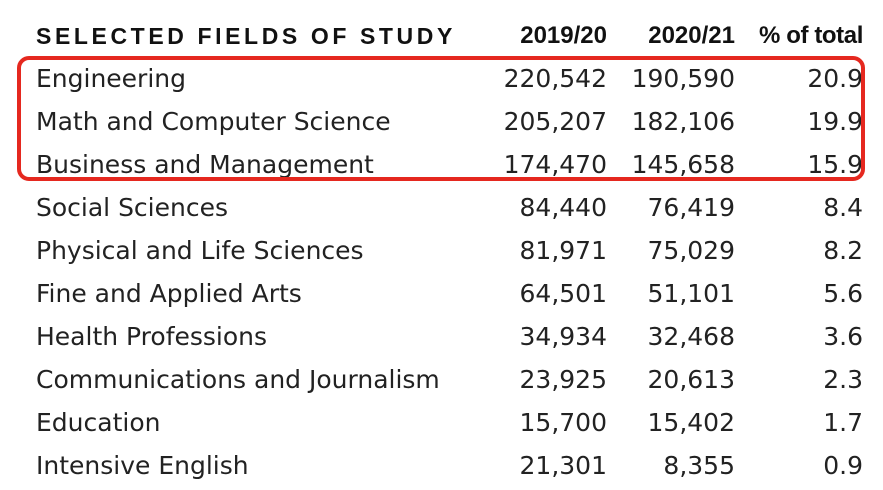 This screenshot has width=883, height=490. Describe the element at coordinates (200, 250) in the screenshot. I see `row-field-name: Physical and Life Sciences` at that location.